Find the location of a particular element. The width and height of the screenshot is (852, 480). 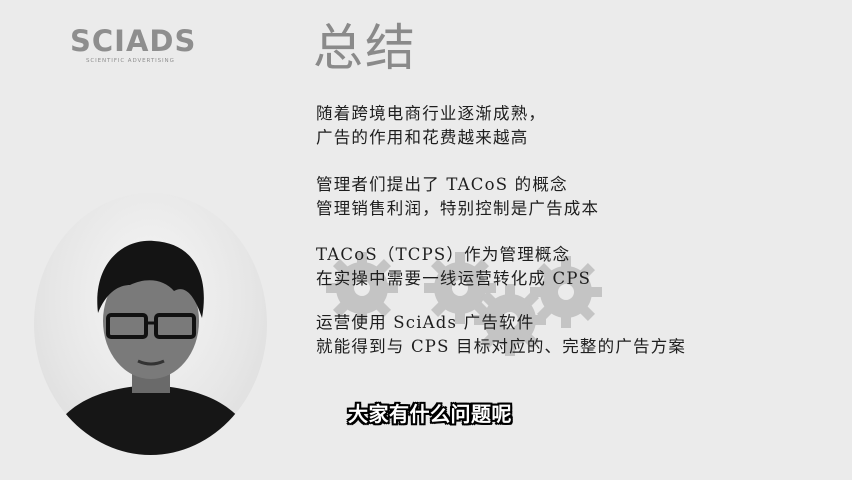

text-line: 广告的作用和花费越来越高 is located at coordinates (422, 137).